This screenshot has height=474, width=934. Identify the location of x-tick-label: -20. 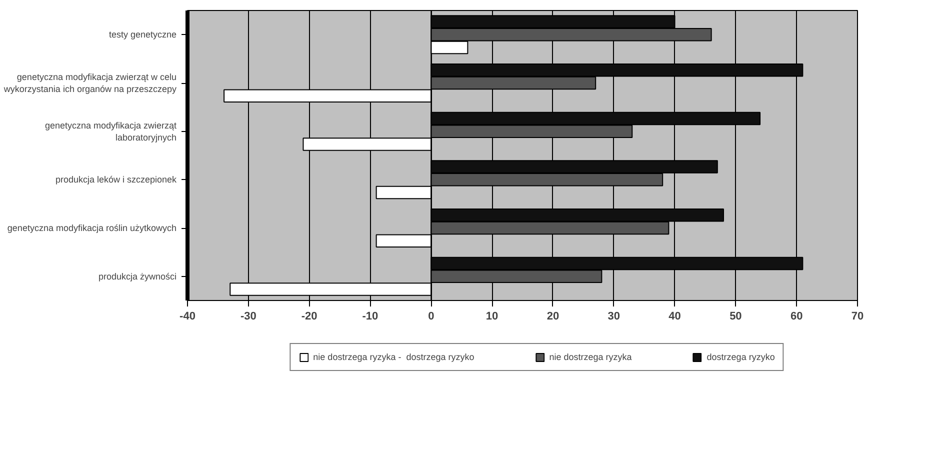
(309, 316).